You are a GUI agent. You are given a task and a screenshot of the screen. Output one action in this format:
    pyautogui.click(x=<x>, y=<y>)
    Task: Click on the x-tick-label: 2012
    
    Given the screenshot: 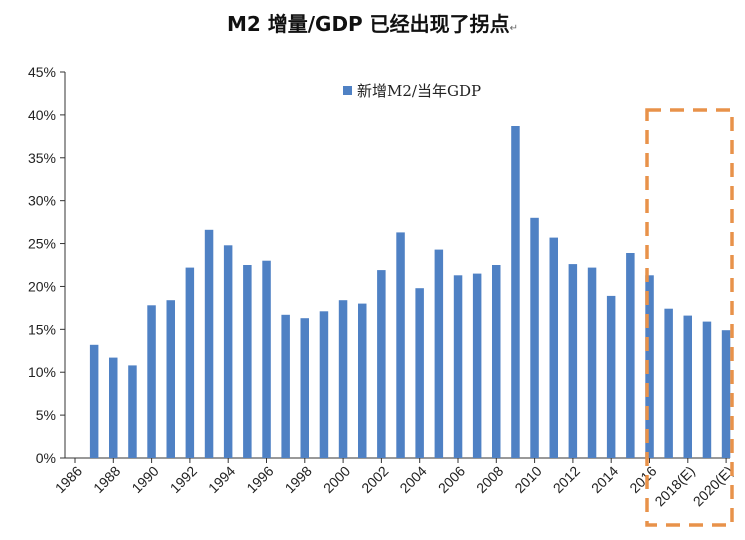 What is the action you would take?
    pyautogui.click(x=566, y=479)
    